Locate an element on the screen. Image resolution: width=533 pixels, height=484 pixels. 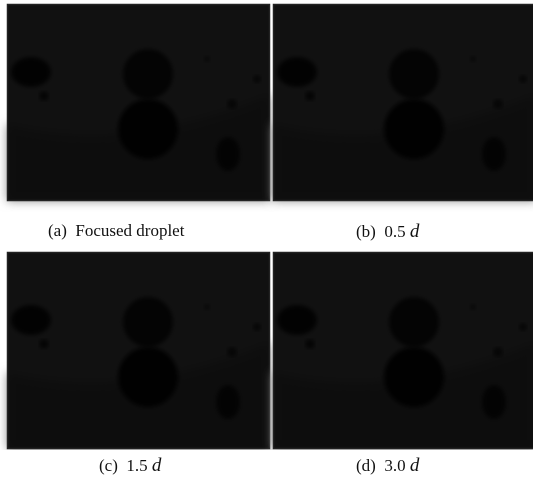
panel-label: (d) is located at coordinates (366, 465).